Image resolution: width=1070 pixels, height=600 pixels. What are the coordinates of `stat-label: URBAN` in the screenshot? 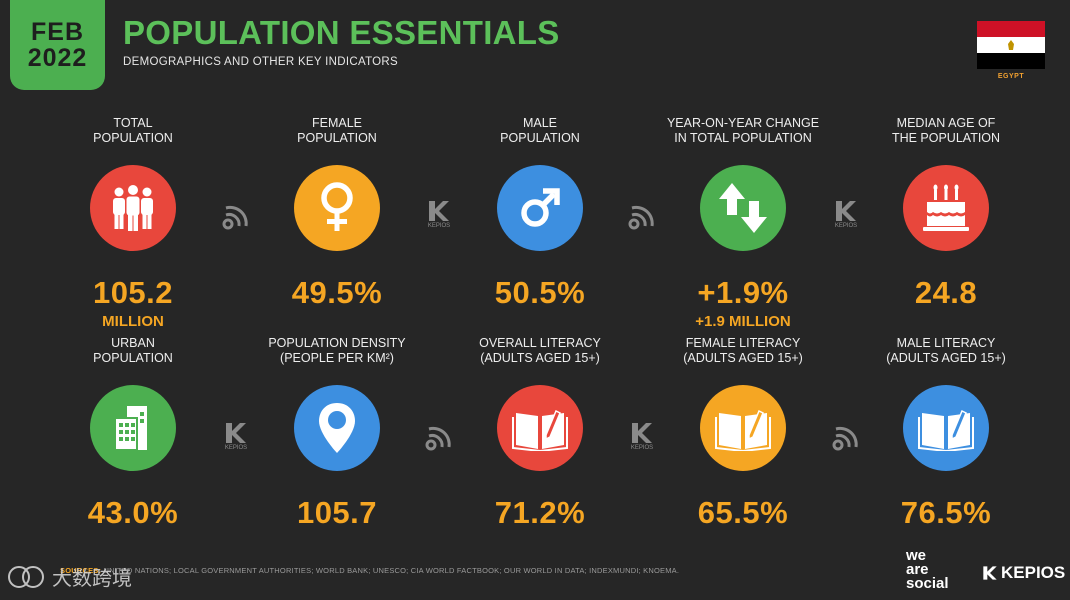 It's located at (133, 343).